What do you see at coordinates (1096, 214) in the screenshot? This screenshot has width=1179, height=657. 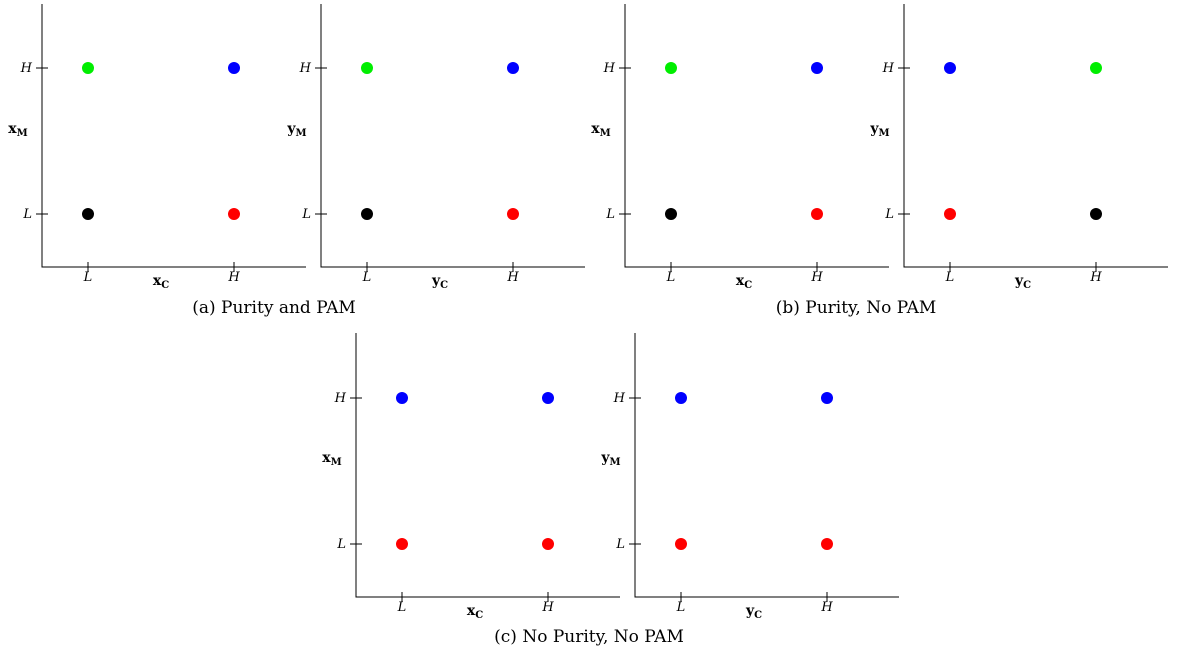 I see `point-black-H-L` at bounding box center [1096, 214].